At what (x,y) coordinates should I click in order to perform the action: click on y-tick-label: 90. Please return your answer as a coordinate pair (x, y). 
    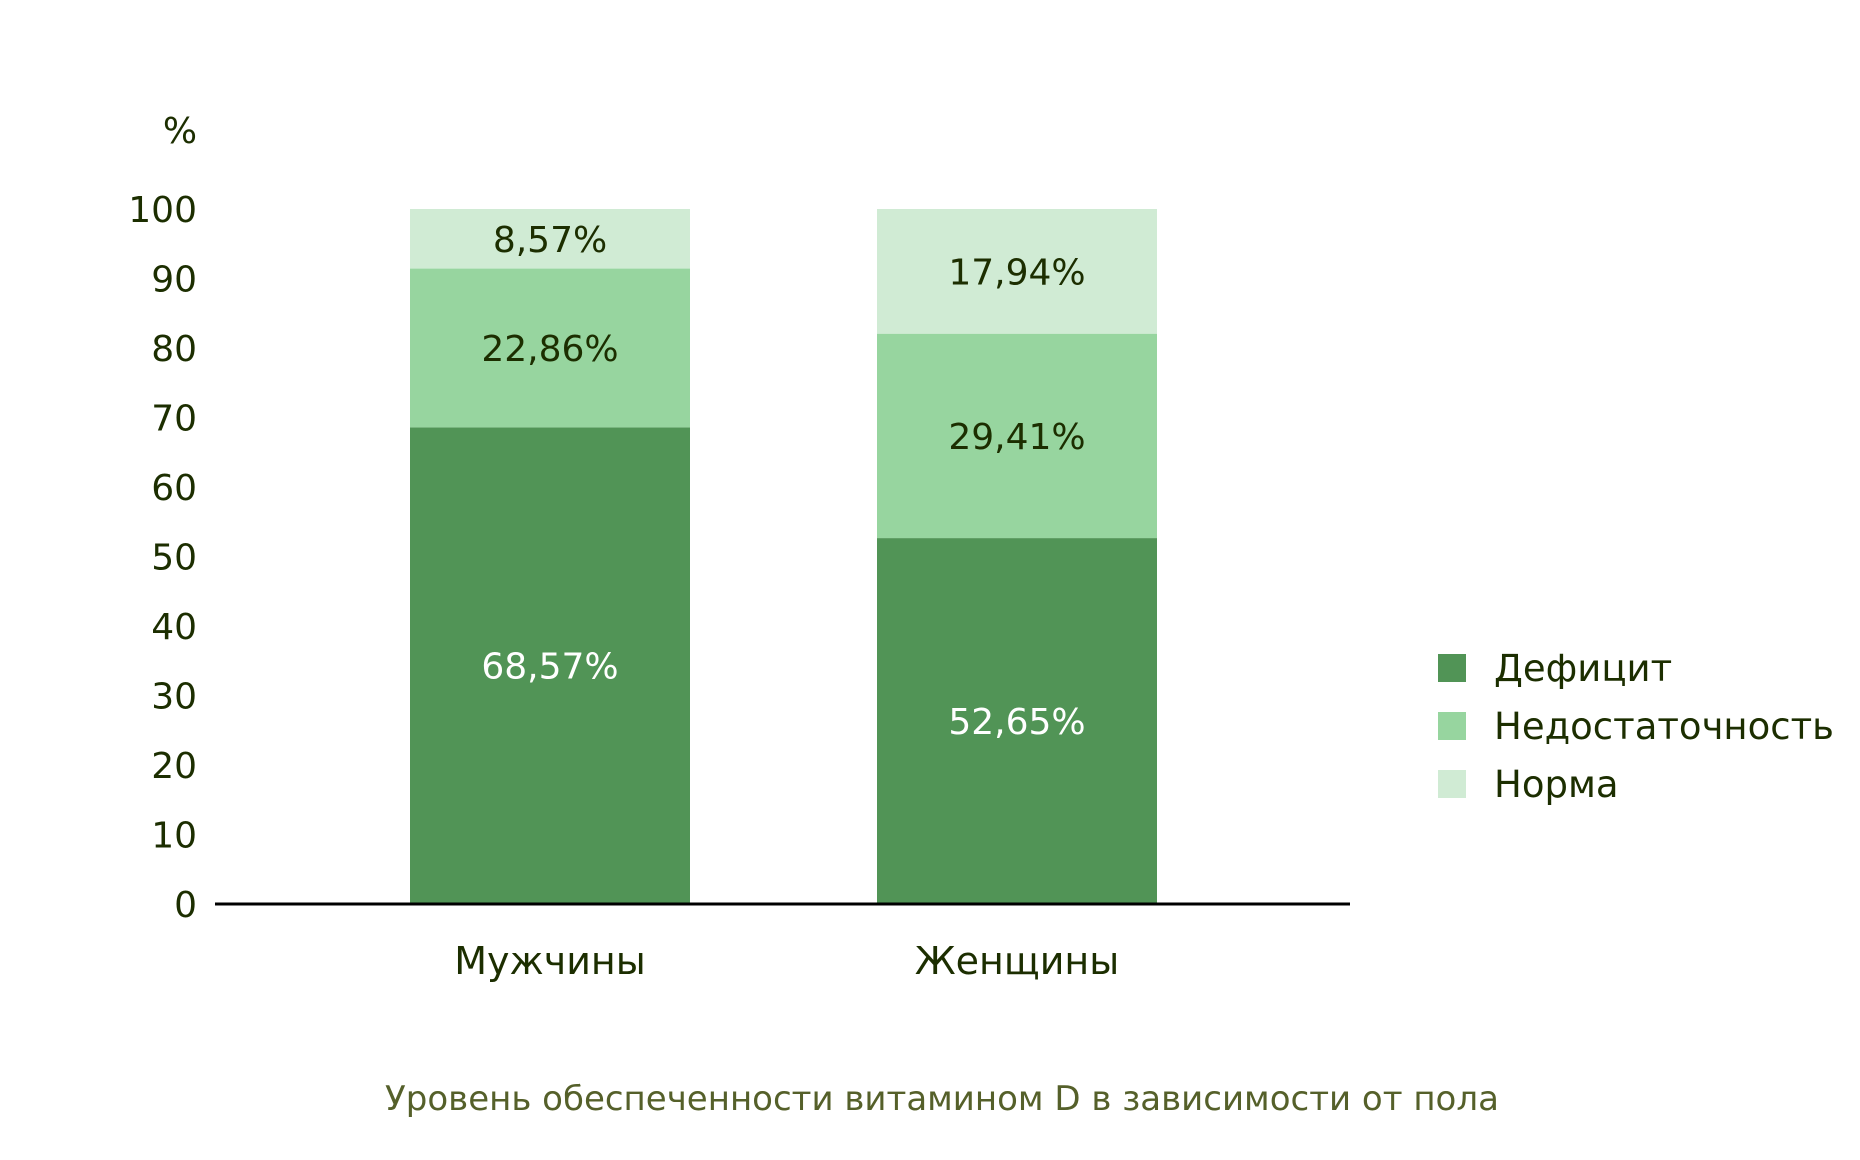
    Looking at the image, I should click on (174, 280).